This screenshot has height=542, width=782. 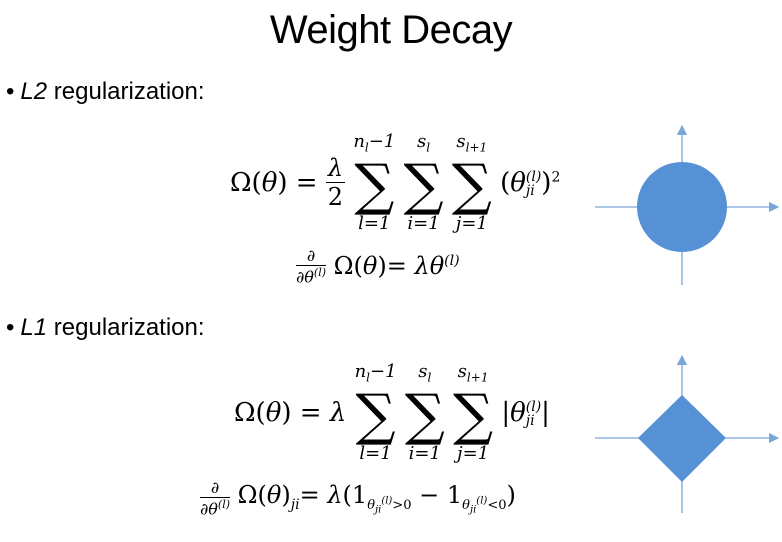 What do you see at coordinates (358, 498) in the screenshot?
I see `l1-gradient-formula: ∂ ∂θ(l) Ω(θ)ji= λ(1θji(l)>0 − 1θji(l)<0)` at bounding box center [358, 498].